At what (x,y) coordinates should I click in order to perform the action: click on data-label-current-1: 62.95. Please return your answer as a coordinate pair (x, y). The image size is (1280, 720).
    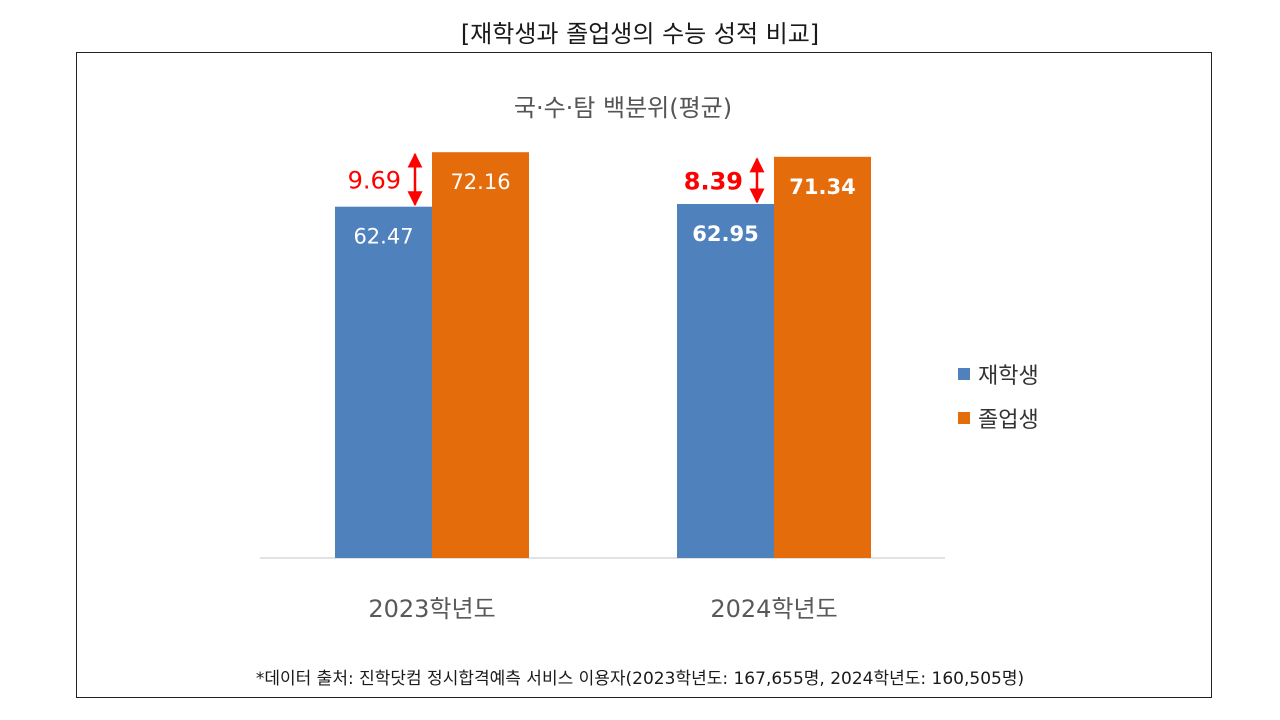
    Looking at the image, I should click on (725, 234).